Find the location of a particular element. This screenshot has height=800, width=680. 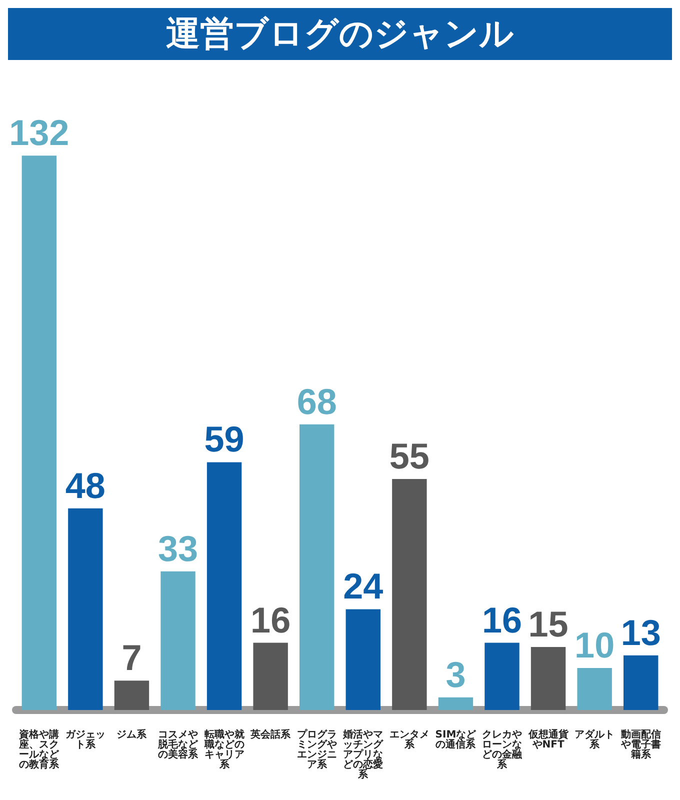

data-label: 55 is located at coordinates (409, 456).